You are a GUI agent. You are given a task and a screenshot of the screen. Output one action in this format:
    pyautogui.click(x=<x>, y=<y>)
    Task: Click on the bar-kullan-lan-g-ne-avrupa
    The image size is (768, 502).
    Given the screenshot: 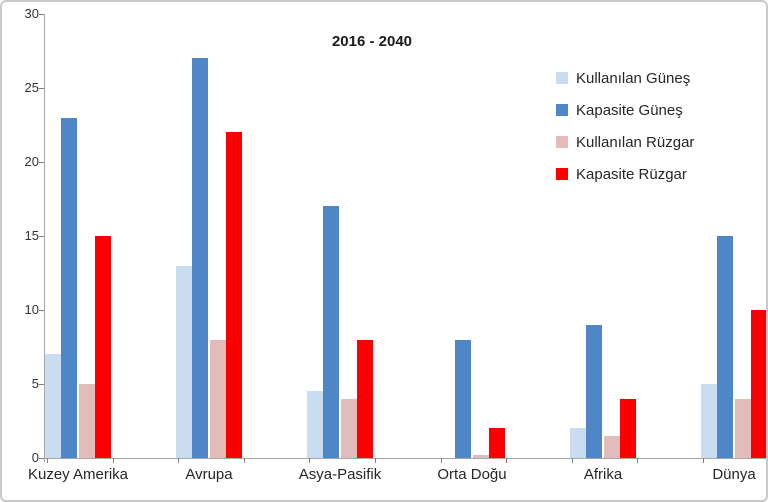 What is the action you would take?
    pyautogui.click(x=184, y=362)
    